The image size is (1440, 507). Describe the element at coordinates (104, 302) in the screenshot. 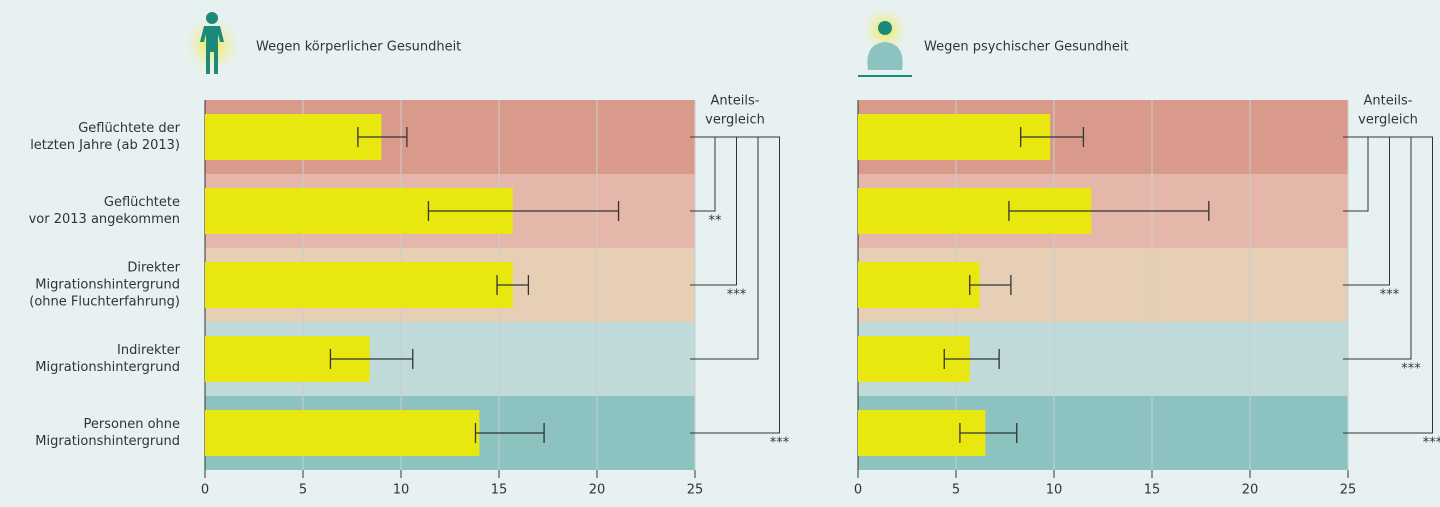

I see `category-label: (ohne Fluchterfahrung)` at that location.